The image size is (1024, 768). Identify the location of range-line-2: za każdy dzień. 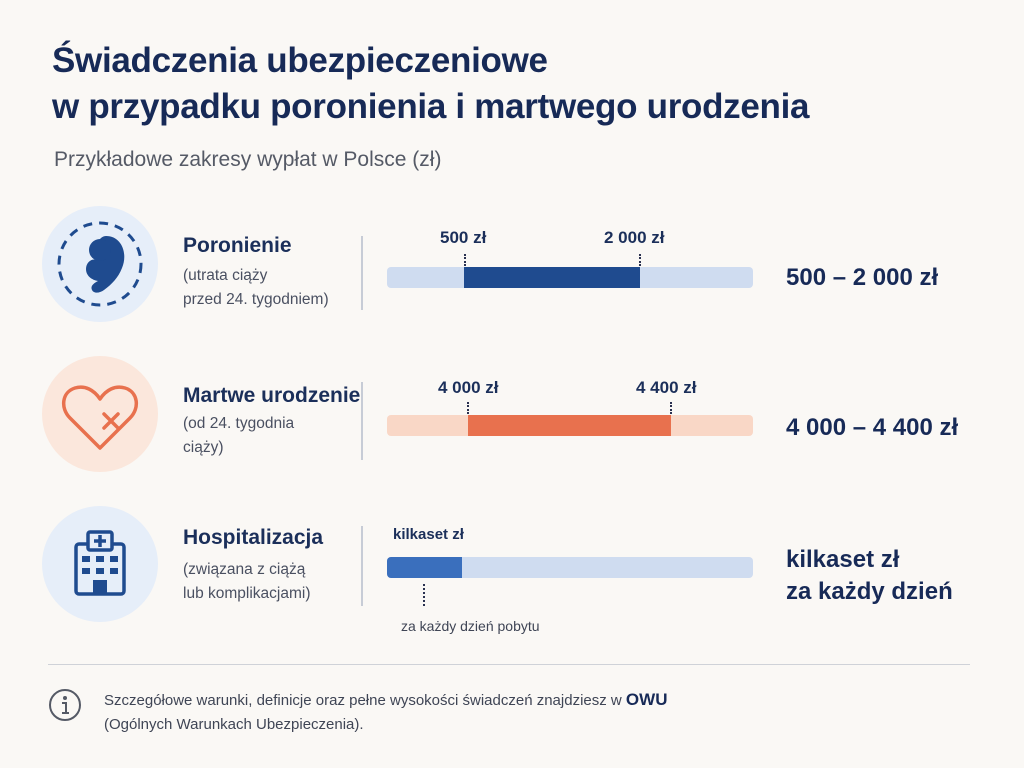
(869, 591).